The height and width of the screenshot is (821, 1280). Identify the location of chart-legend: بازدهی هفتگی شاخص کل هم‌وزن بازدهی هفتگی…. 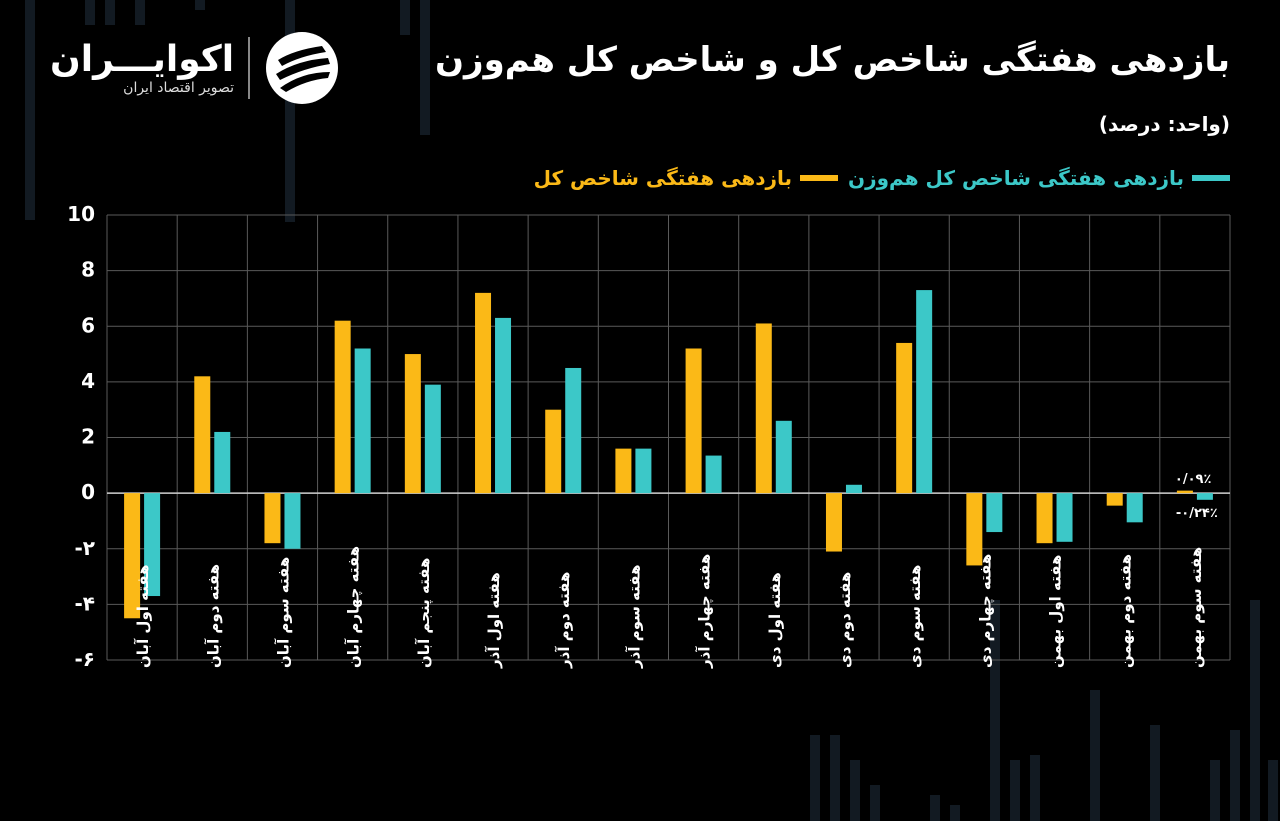
(882, 178).